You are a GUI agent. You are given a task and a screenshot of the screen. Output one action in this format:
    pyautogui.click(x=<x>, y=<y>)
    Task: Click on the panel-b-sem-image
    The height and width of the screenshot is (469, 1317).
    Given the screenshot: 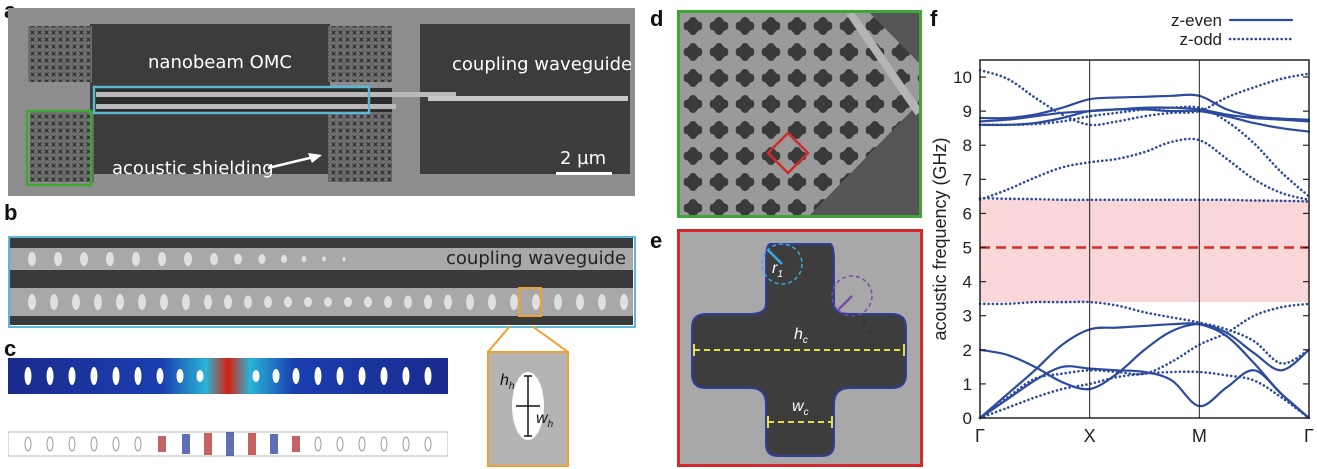 What is the action you would take?
    pyautogui.click(x=322, y=282)
    